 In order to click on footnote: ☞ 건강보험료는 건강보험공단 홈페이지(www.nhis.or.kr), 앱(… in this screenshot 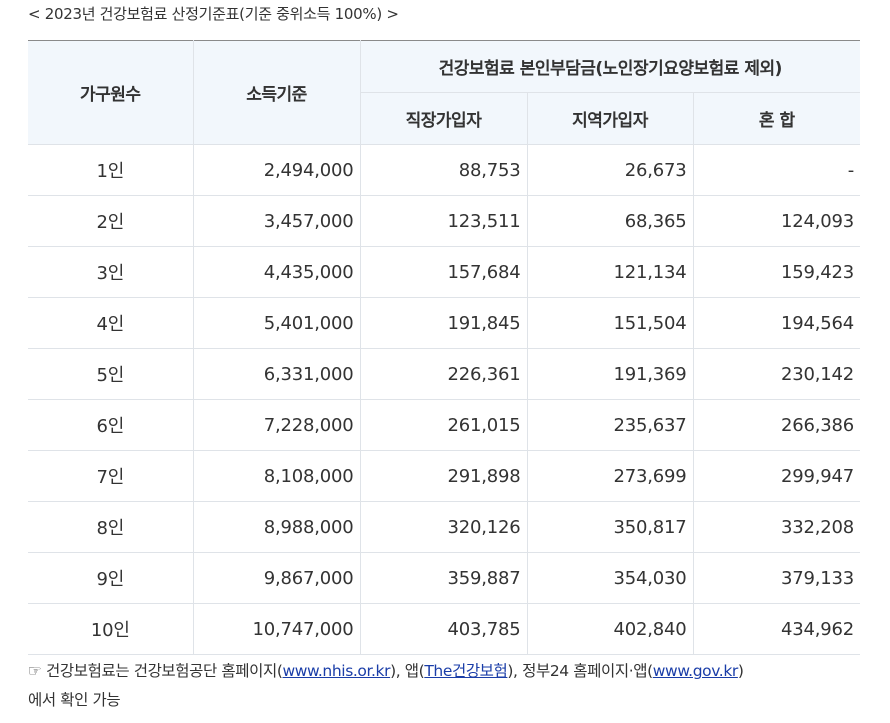, I will do `click(448, 686)`.